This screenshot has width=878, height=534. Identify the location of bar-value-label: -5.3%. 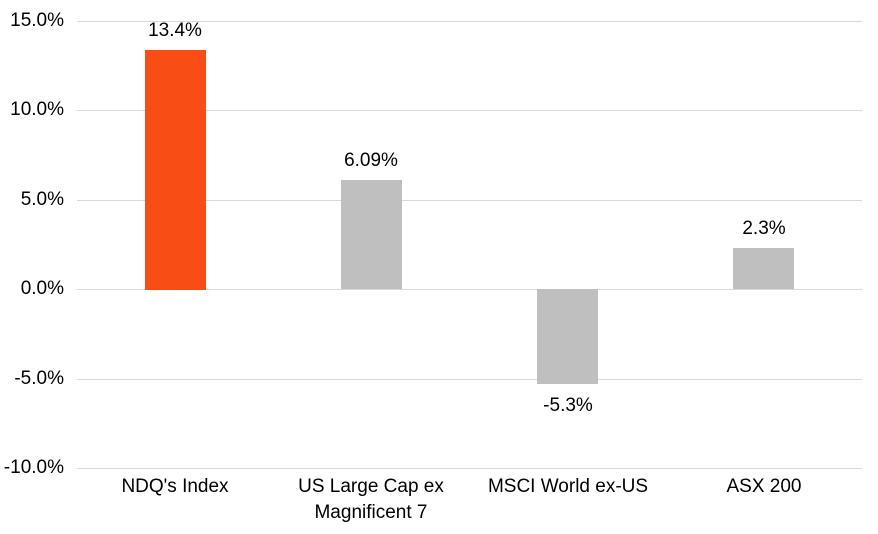
(568, 405).